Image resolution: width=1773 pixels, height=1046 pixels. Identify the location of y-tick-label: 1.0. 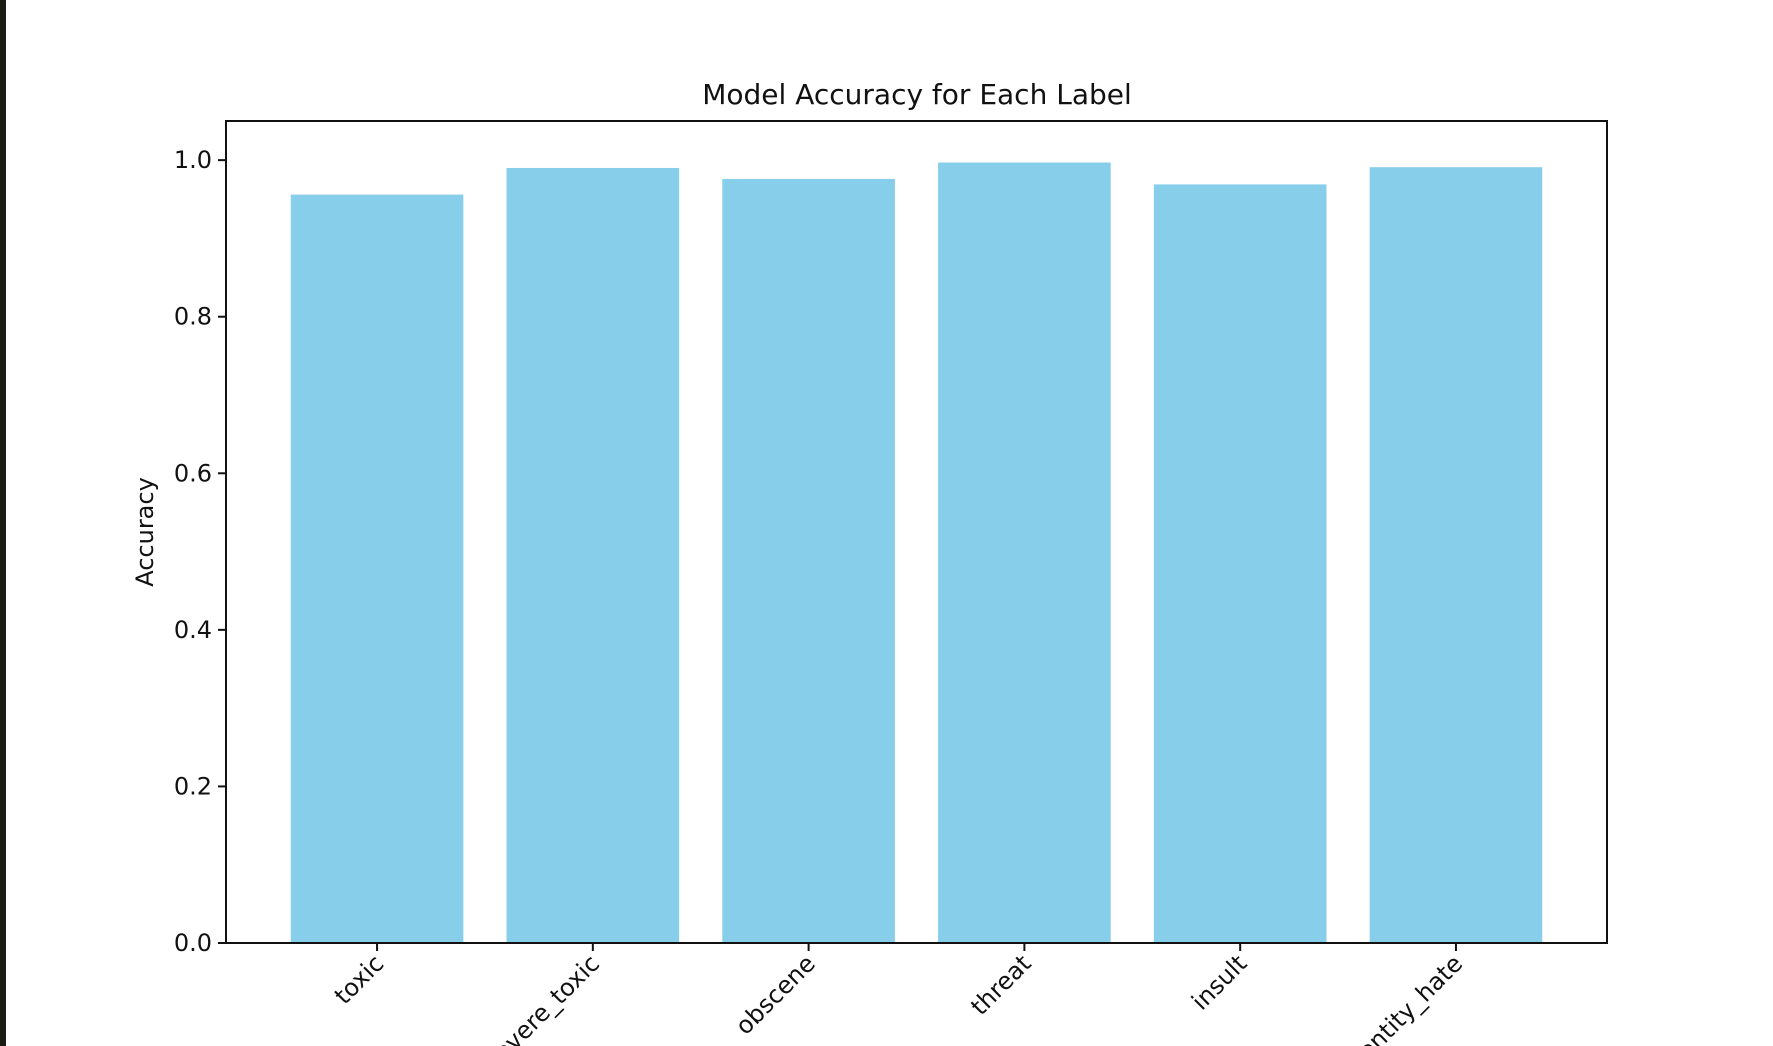
(193, 160).